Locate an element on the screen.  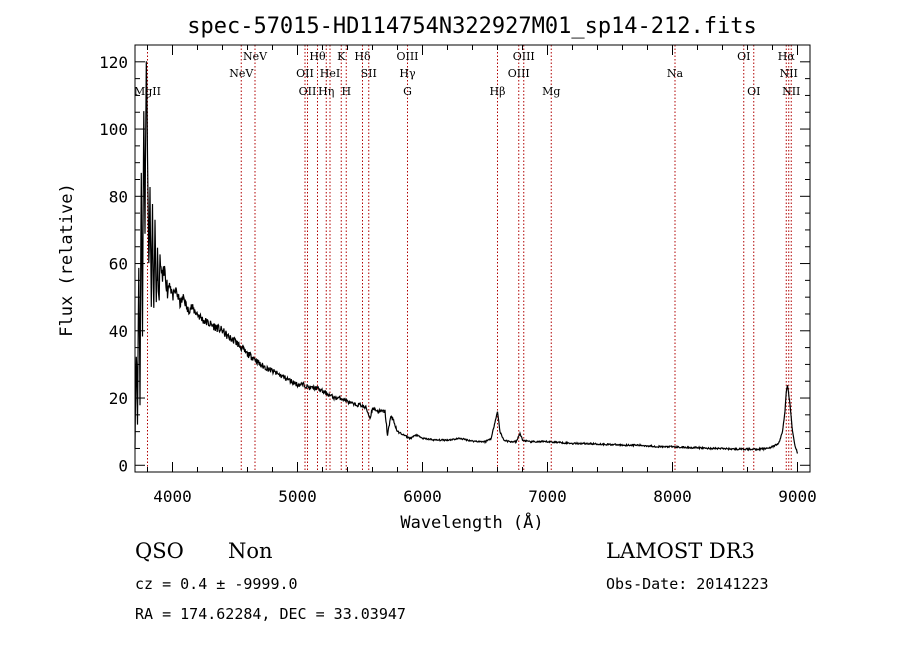
x-tick-label: 7000 is located at coordinates (547, 496).